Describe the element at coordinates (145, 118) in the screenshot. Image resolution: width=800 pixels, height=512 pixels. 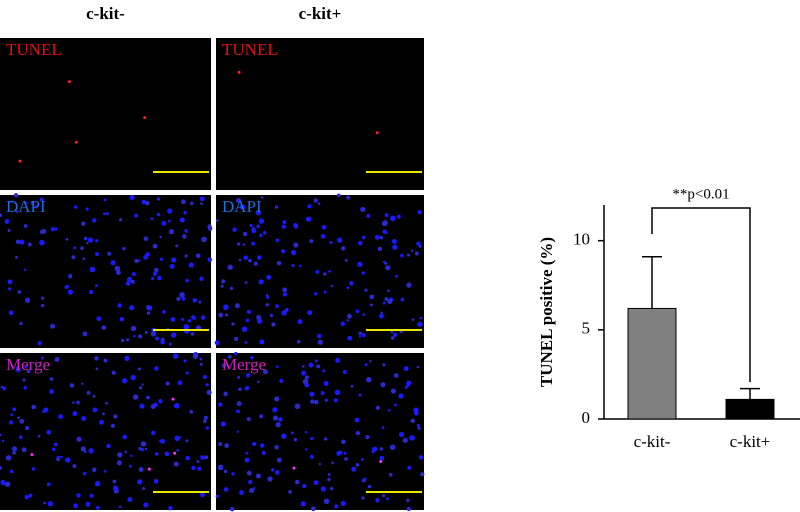
I see `apoptotic-cell` at that location.